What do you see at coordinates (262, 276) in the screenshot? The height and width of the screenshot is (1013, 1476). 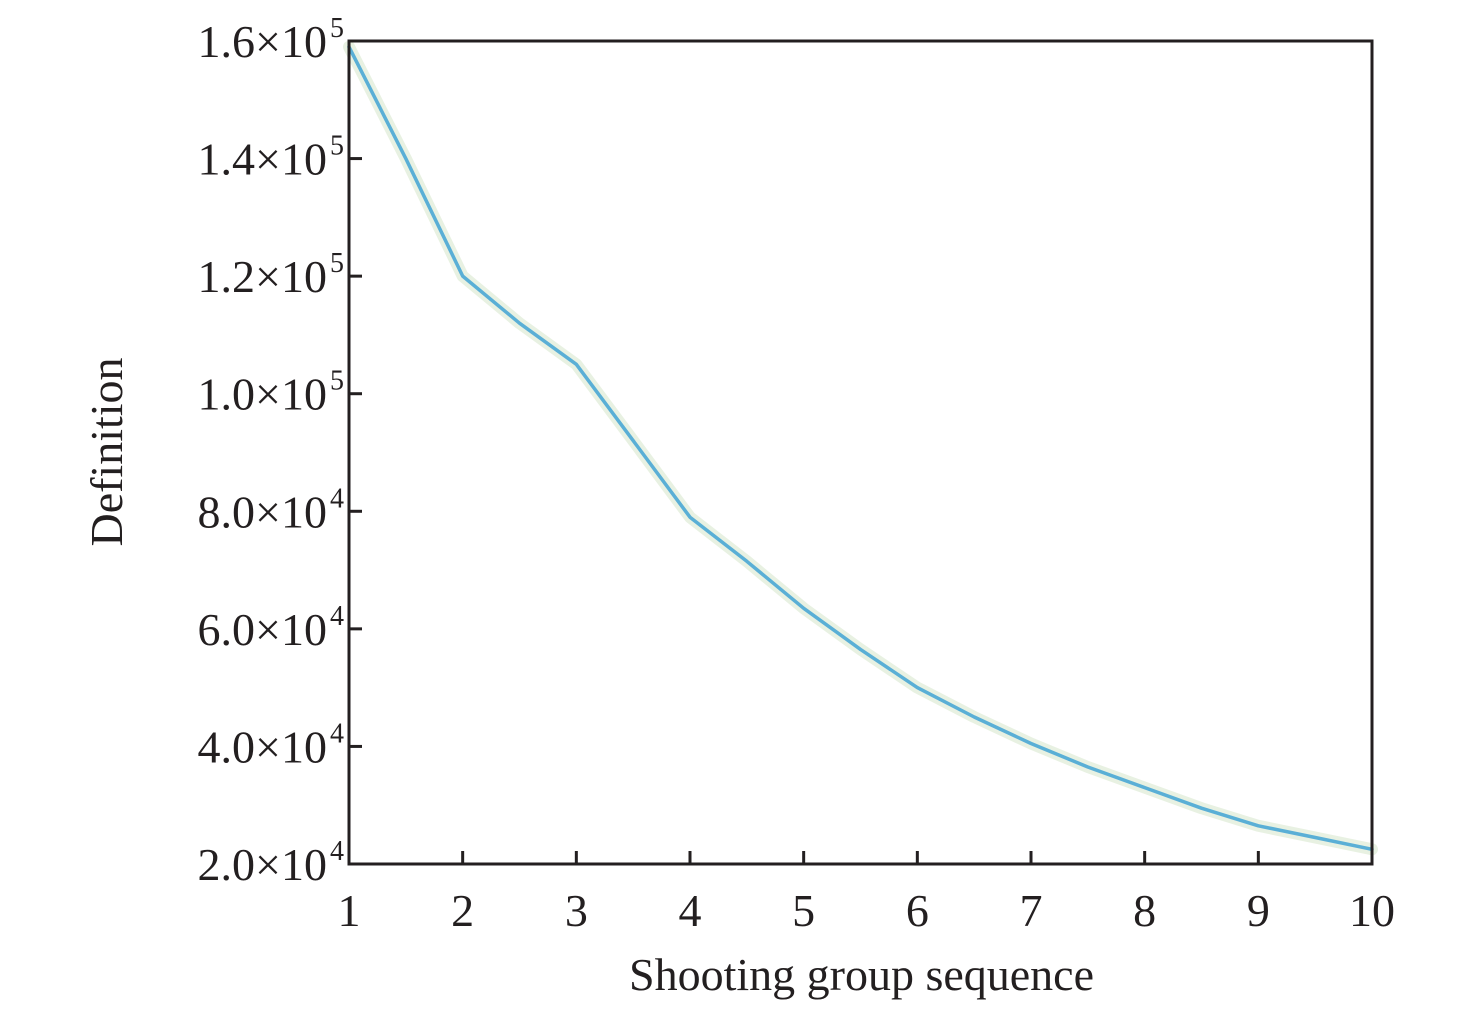 I see `y-tick-label: 1.2×10` at bounding box center [262, 276].